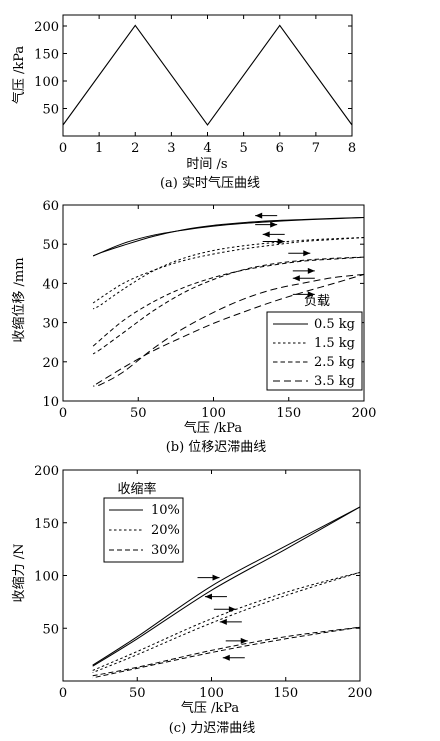  I want to click on series-group-b, so click(228, 302).